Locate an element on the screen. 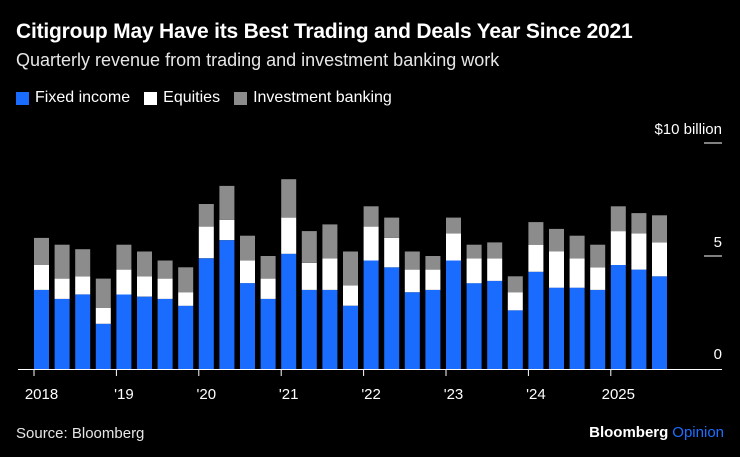 Image resolution: width=740 pixels, height=457 pixels. x-tick-label: 2018 is located at coordinates (41, 394).